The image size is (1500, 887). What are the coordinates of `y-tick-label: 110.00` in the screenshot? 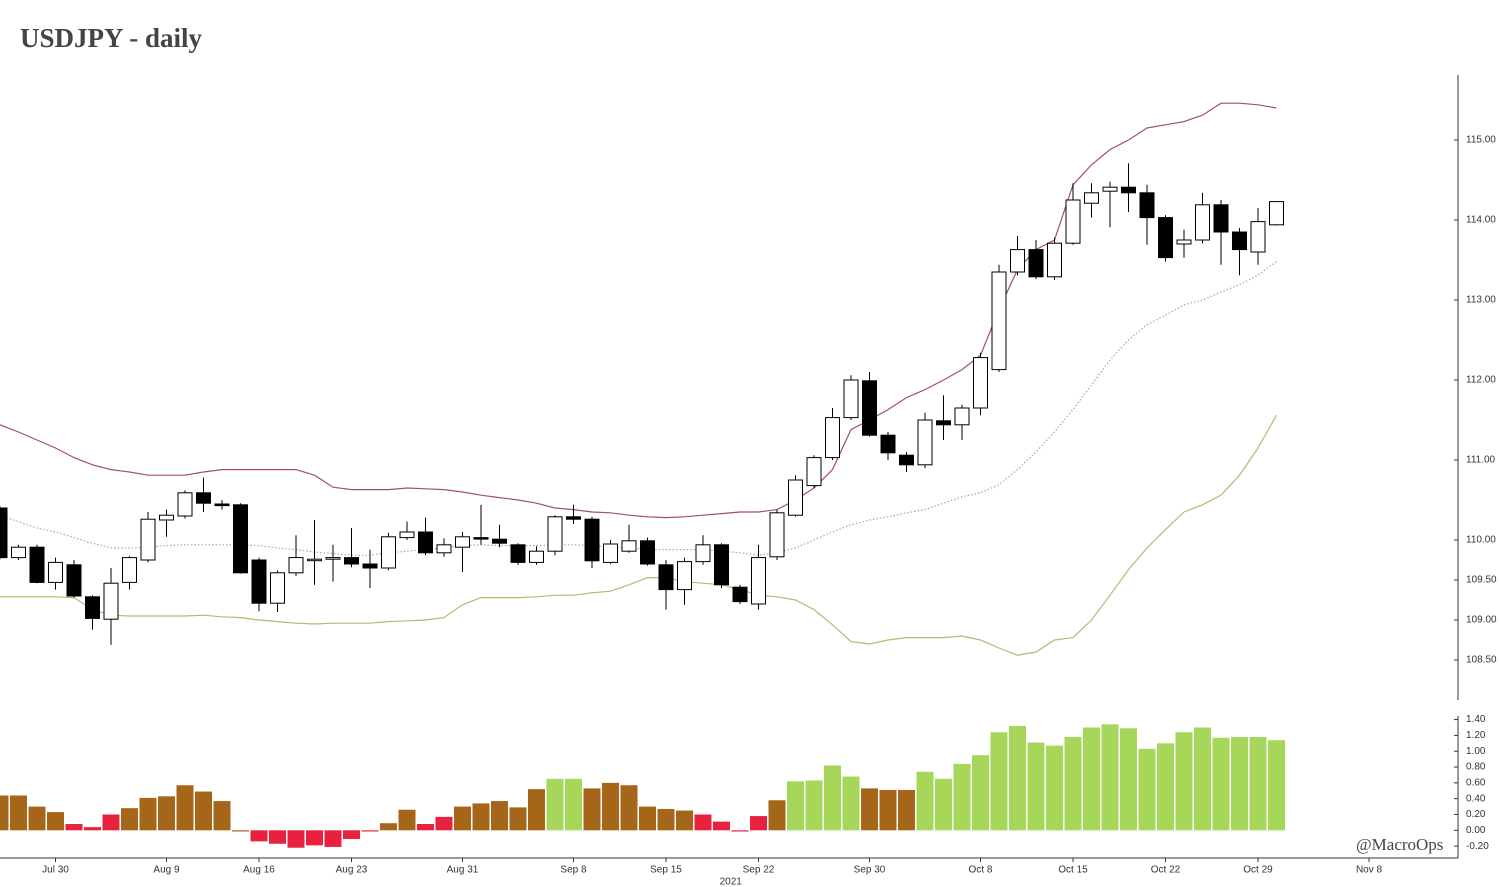 It's located at (1481, 540).